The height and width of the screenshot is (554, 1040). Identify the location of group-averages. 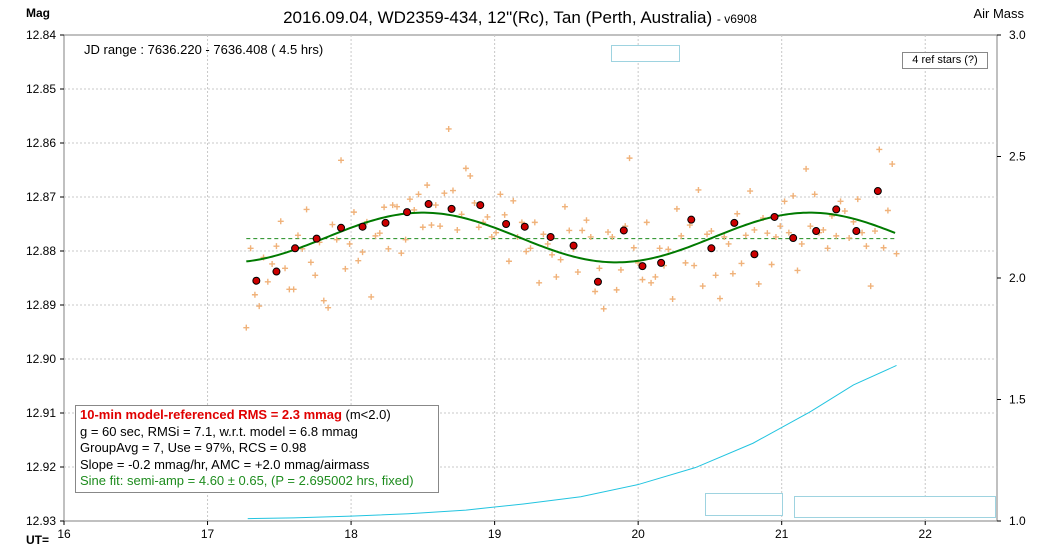
(567, 236).